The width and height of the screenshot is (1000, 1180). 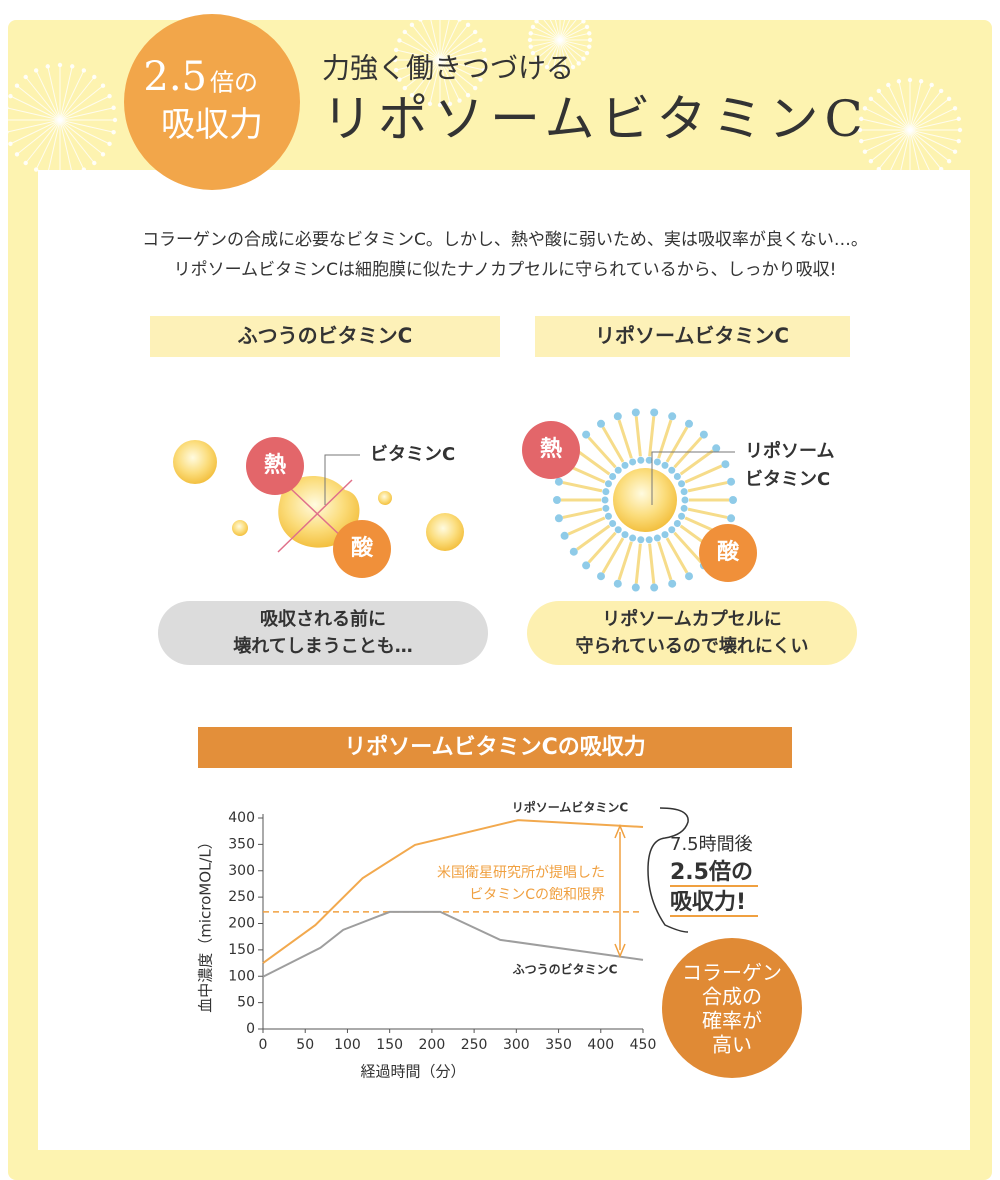 What do you see at coordinates (250, 1029) in the screenshot?
I see `y-tick-label: 0` at bounding box center [250, 1029].